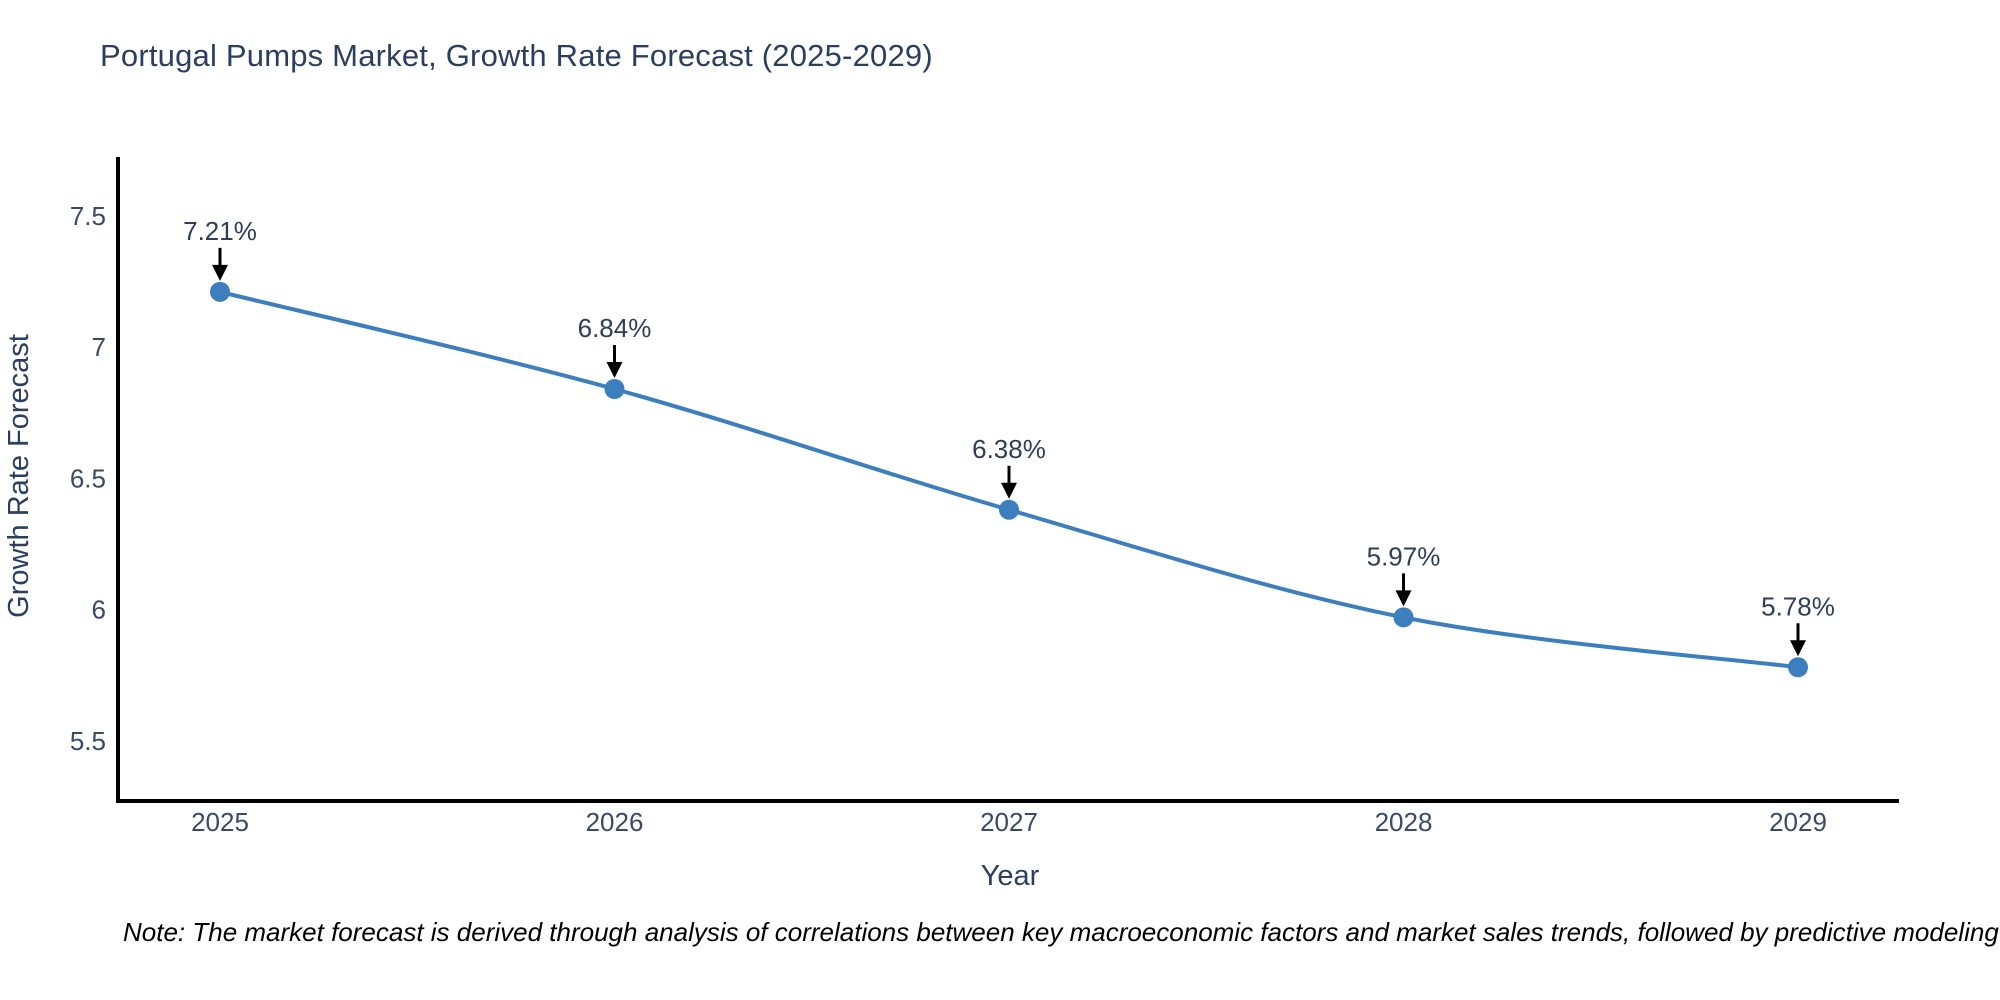 This screenshot has height=1000, width=2000. Describe the element at coordinates (19, 476) in the screenshot. I see `y-axis-title: Growth Rate Forecast` at that location.